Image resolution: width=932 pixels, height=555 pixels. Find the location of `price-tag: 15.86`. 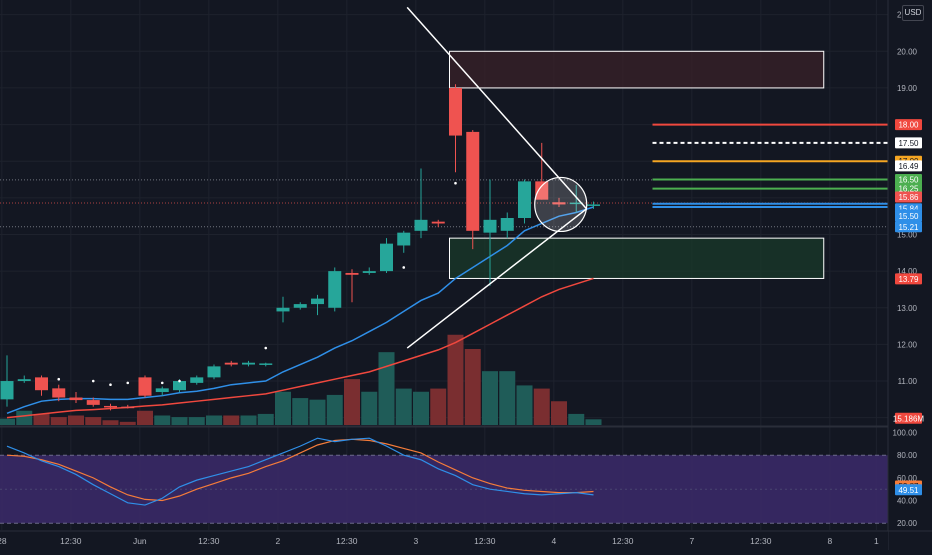

price-tag: 15.86 is located at coordinates (908, 197).